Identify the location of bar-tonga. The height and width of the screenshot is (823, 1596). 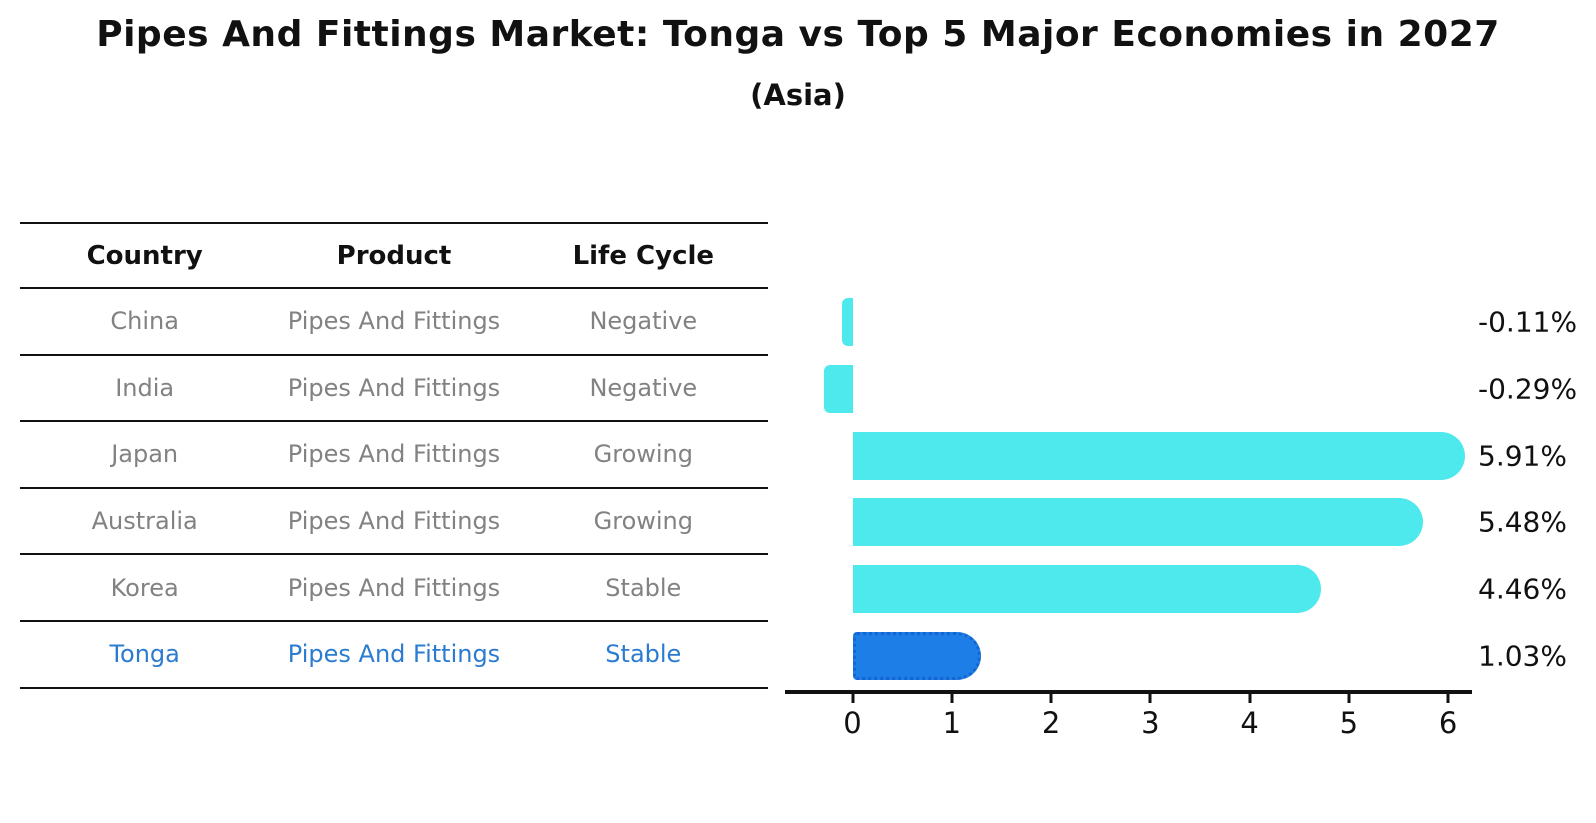
(916, 655).